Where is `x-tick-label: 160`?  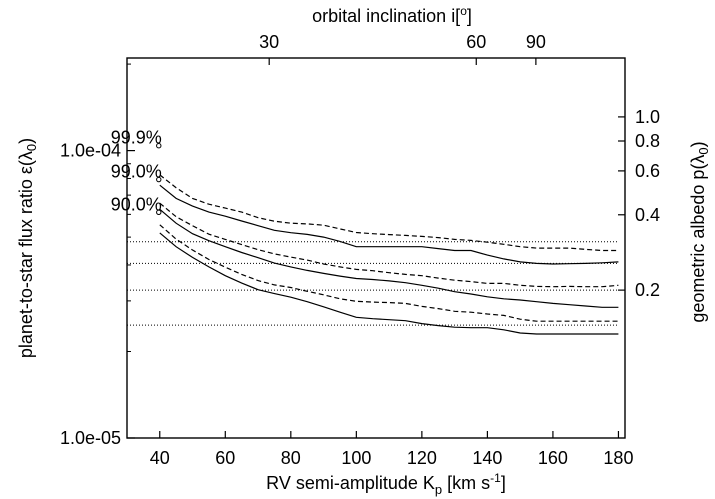
x-tick-label: 160 is located at coordinates (553, 458).